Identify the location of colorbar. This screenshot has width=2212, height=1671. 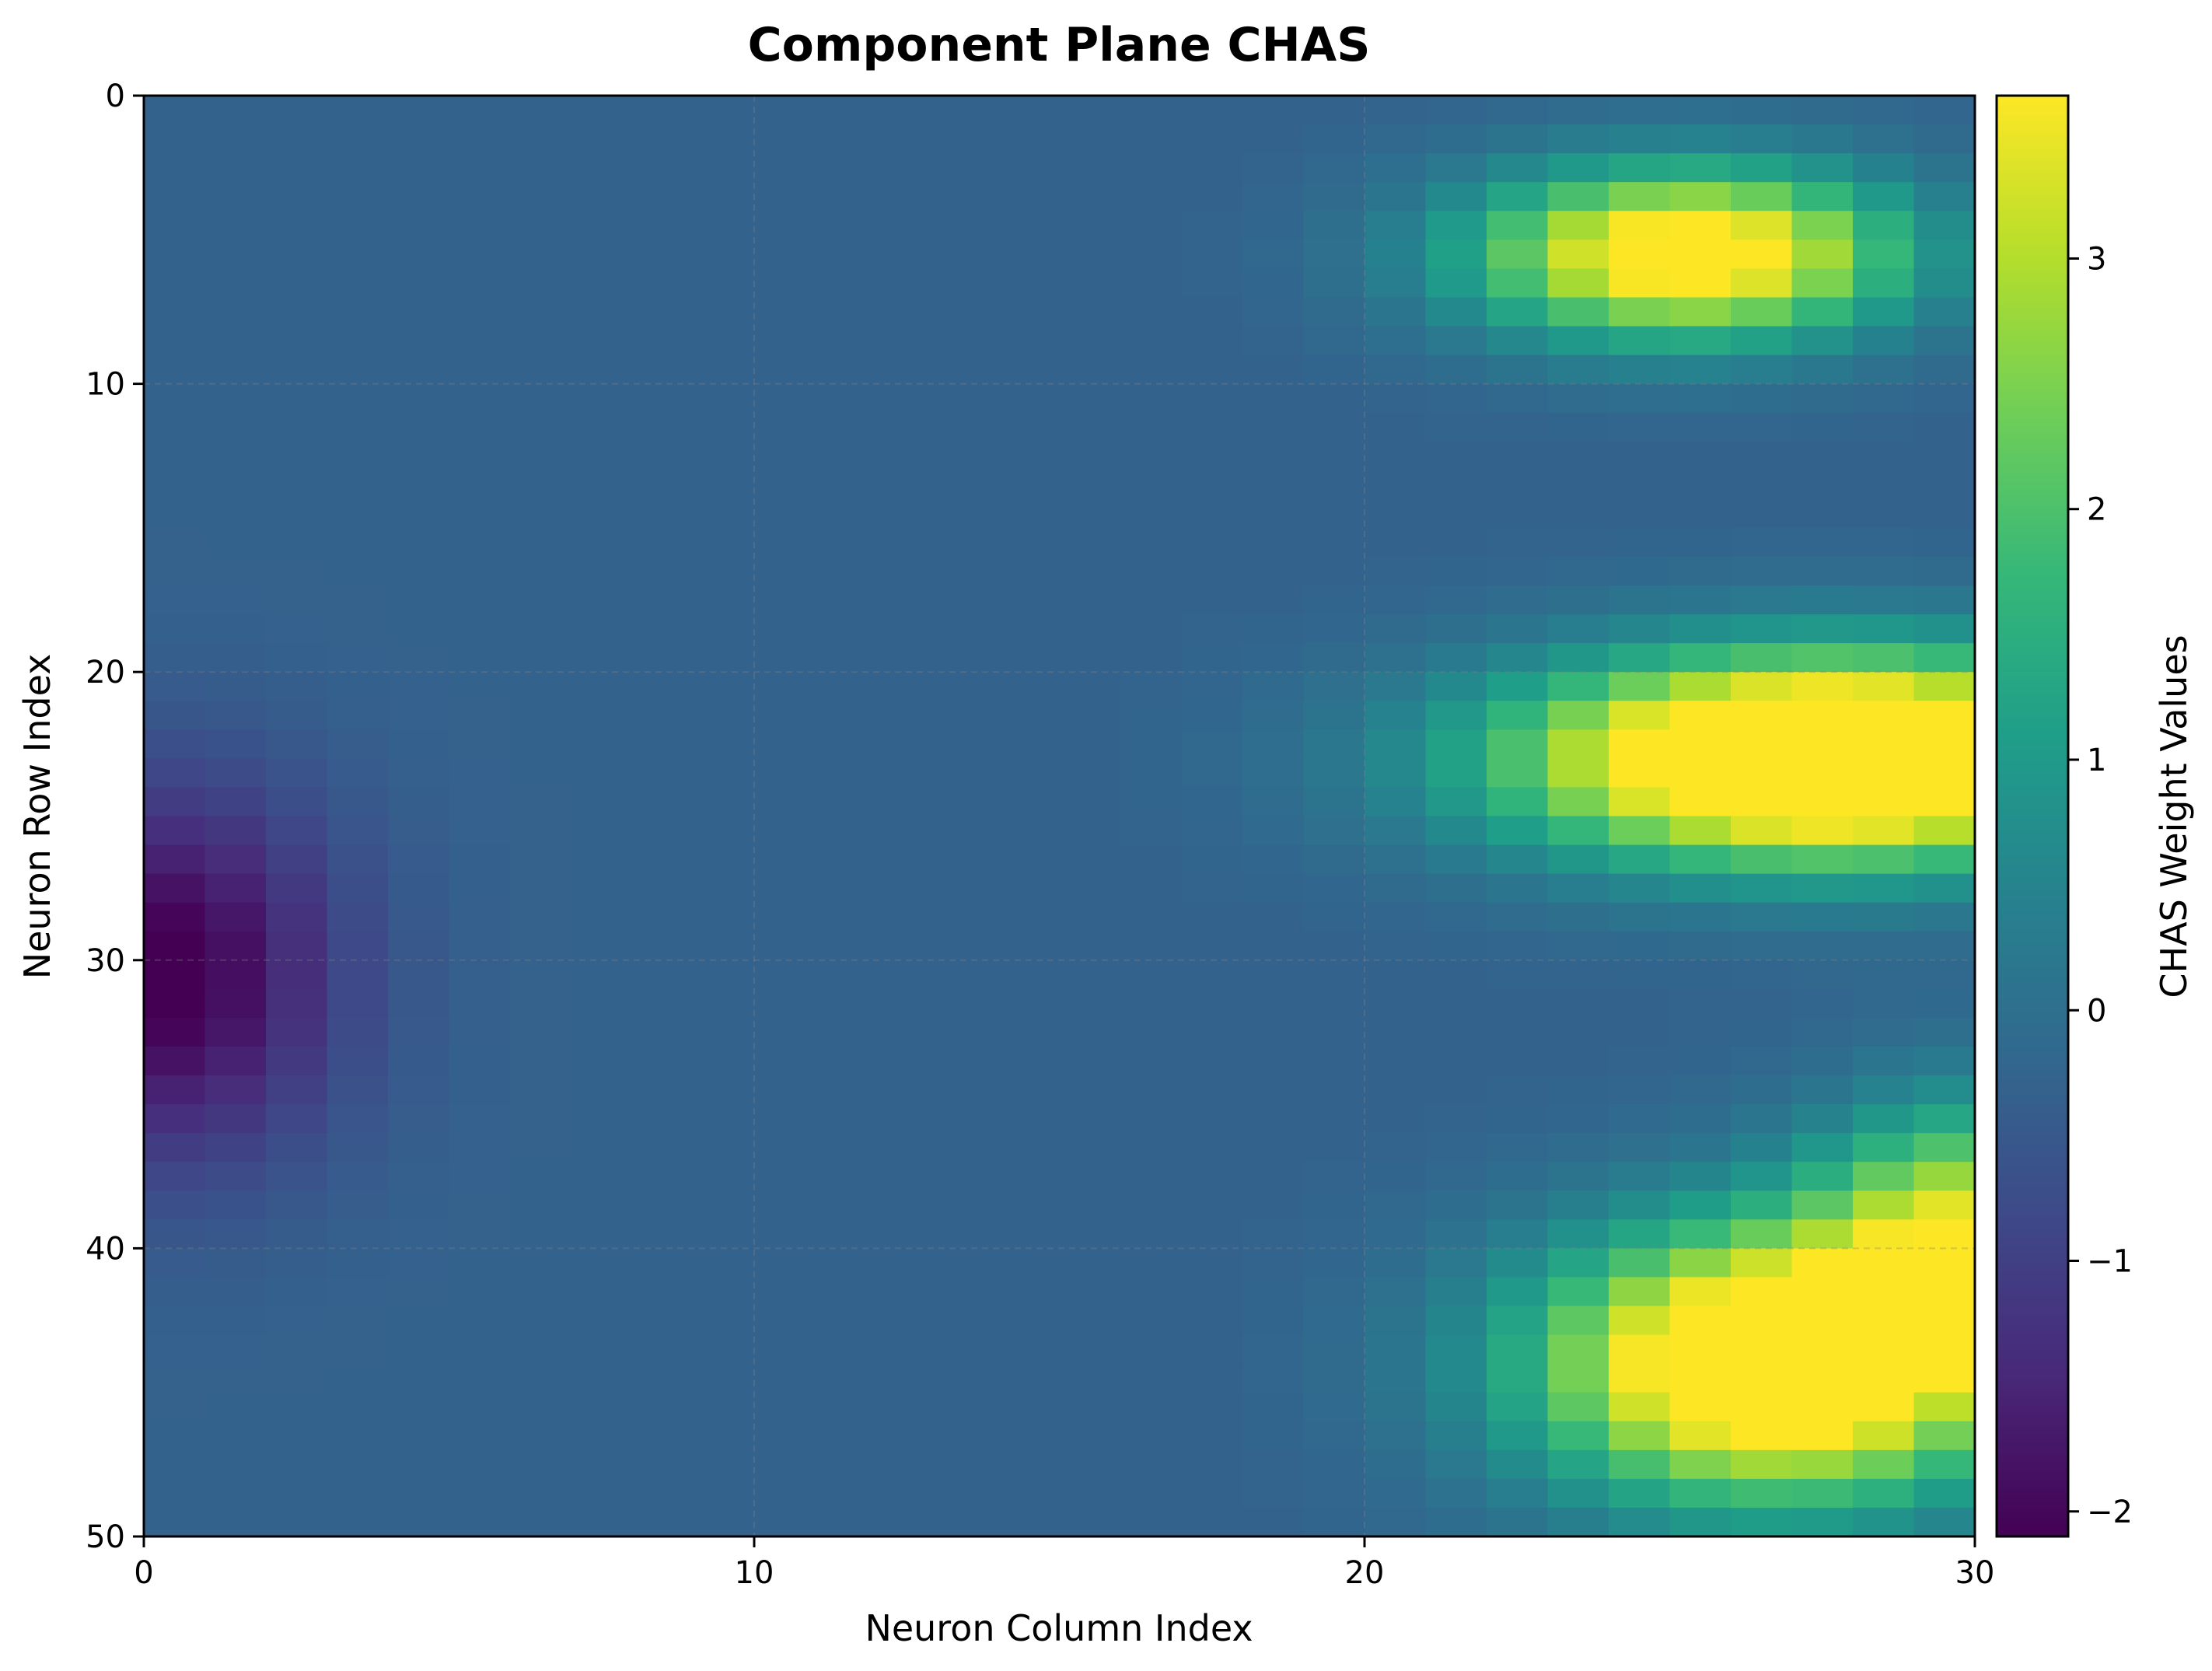
(2032, 816).